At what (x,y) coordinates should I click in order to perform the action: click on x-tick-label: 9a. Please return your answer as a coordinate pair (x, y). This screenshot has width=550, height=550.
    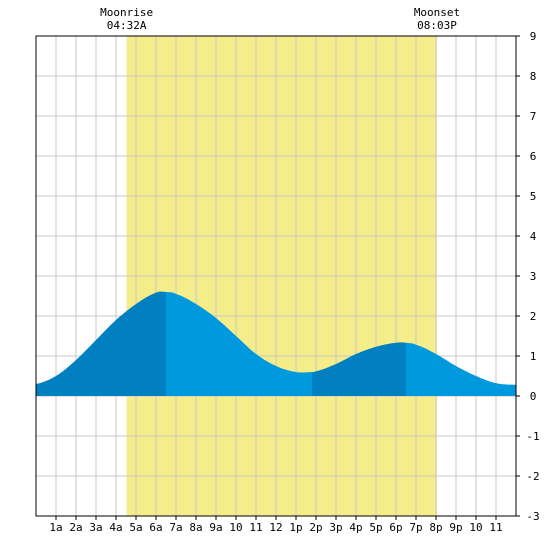
    Looking at the image, I should click on (215, 527).